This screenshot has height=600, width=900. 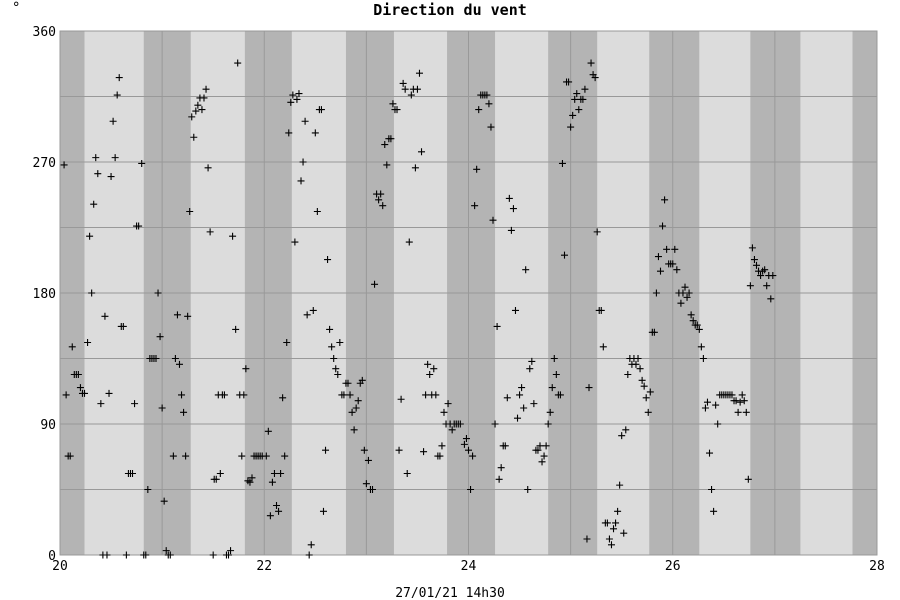 I want to click on corner-mark: °, so click(x=16, y=8).